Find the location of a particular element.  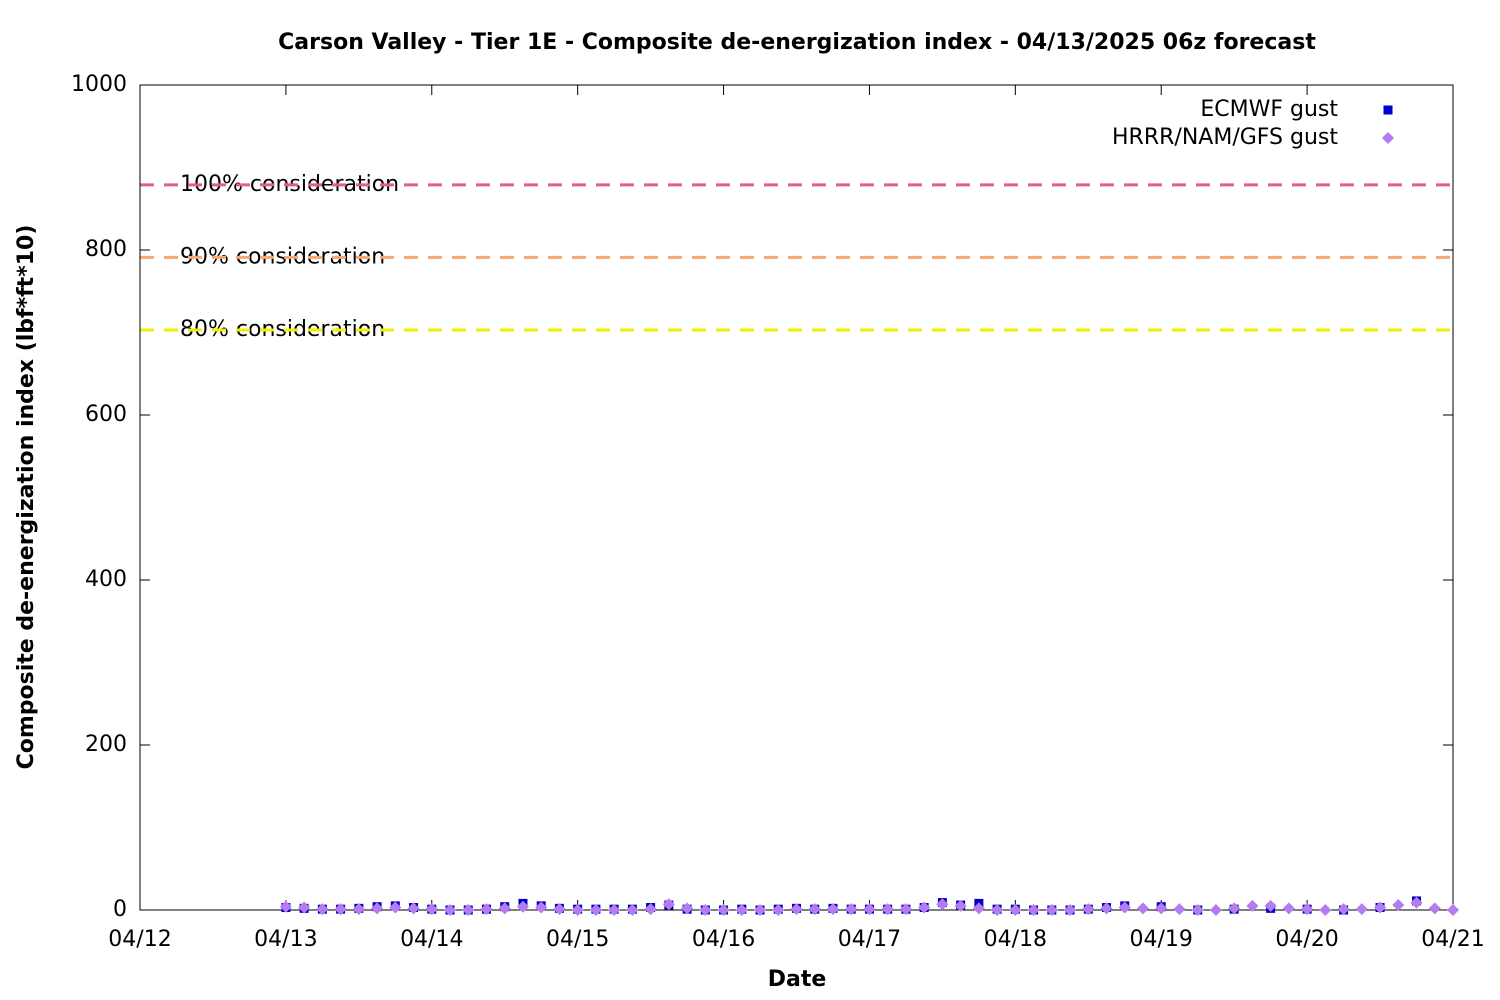

x-tick-label: 04/15 is located at coordinates (577, 939).